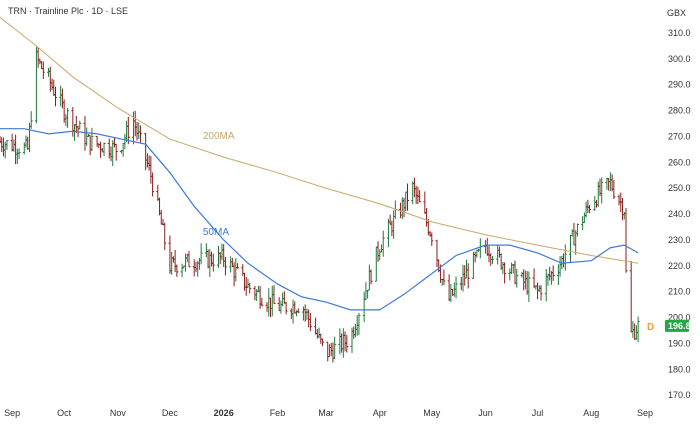  What do you see at coordinates (679, 33) in the screenshot?
I see `y-tick-label: 310.0` at bounding box center [679, 33].